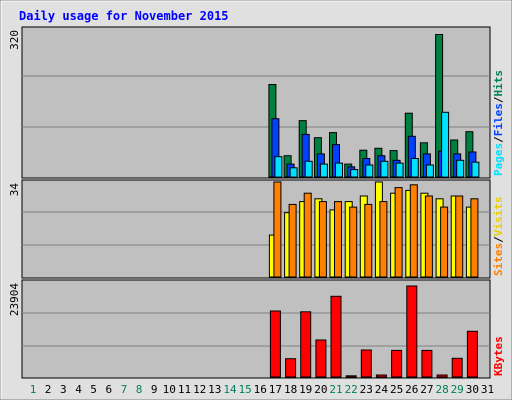 The height and width of the screenshot is (400, 512). Describe the element at coordinates (124, 16) in the screenshot. I see `chart-title: Daily usage for November 2015` at that location.